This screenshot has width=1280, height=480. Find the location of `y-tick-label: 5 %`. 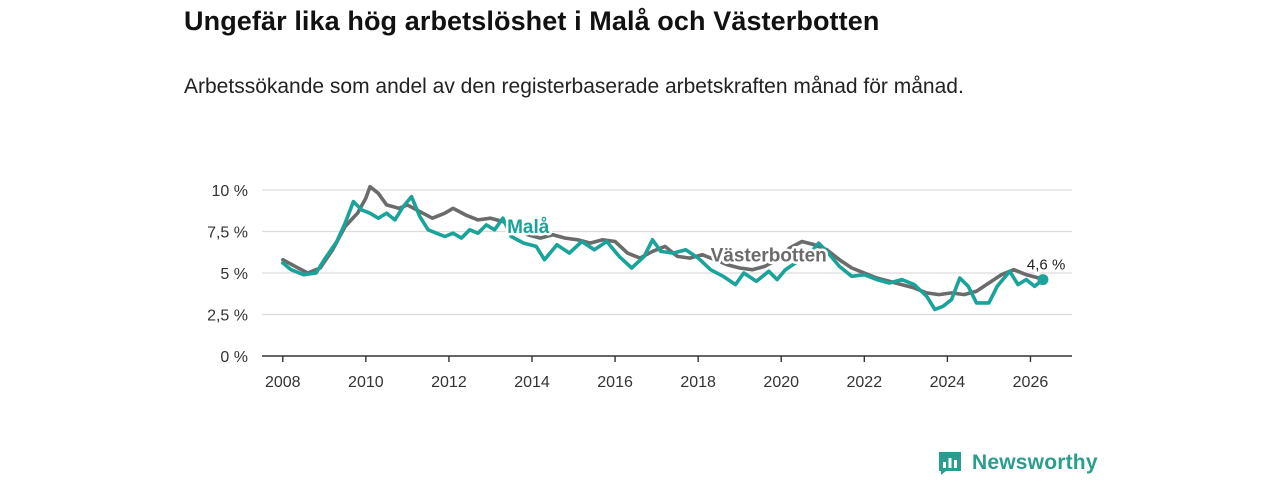

y-tick-label: 5 % is located at coordinates (234, 274).